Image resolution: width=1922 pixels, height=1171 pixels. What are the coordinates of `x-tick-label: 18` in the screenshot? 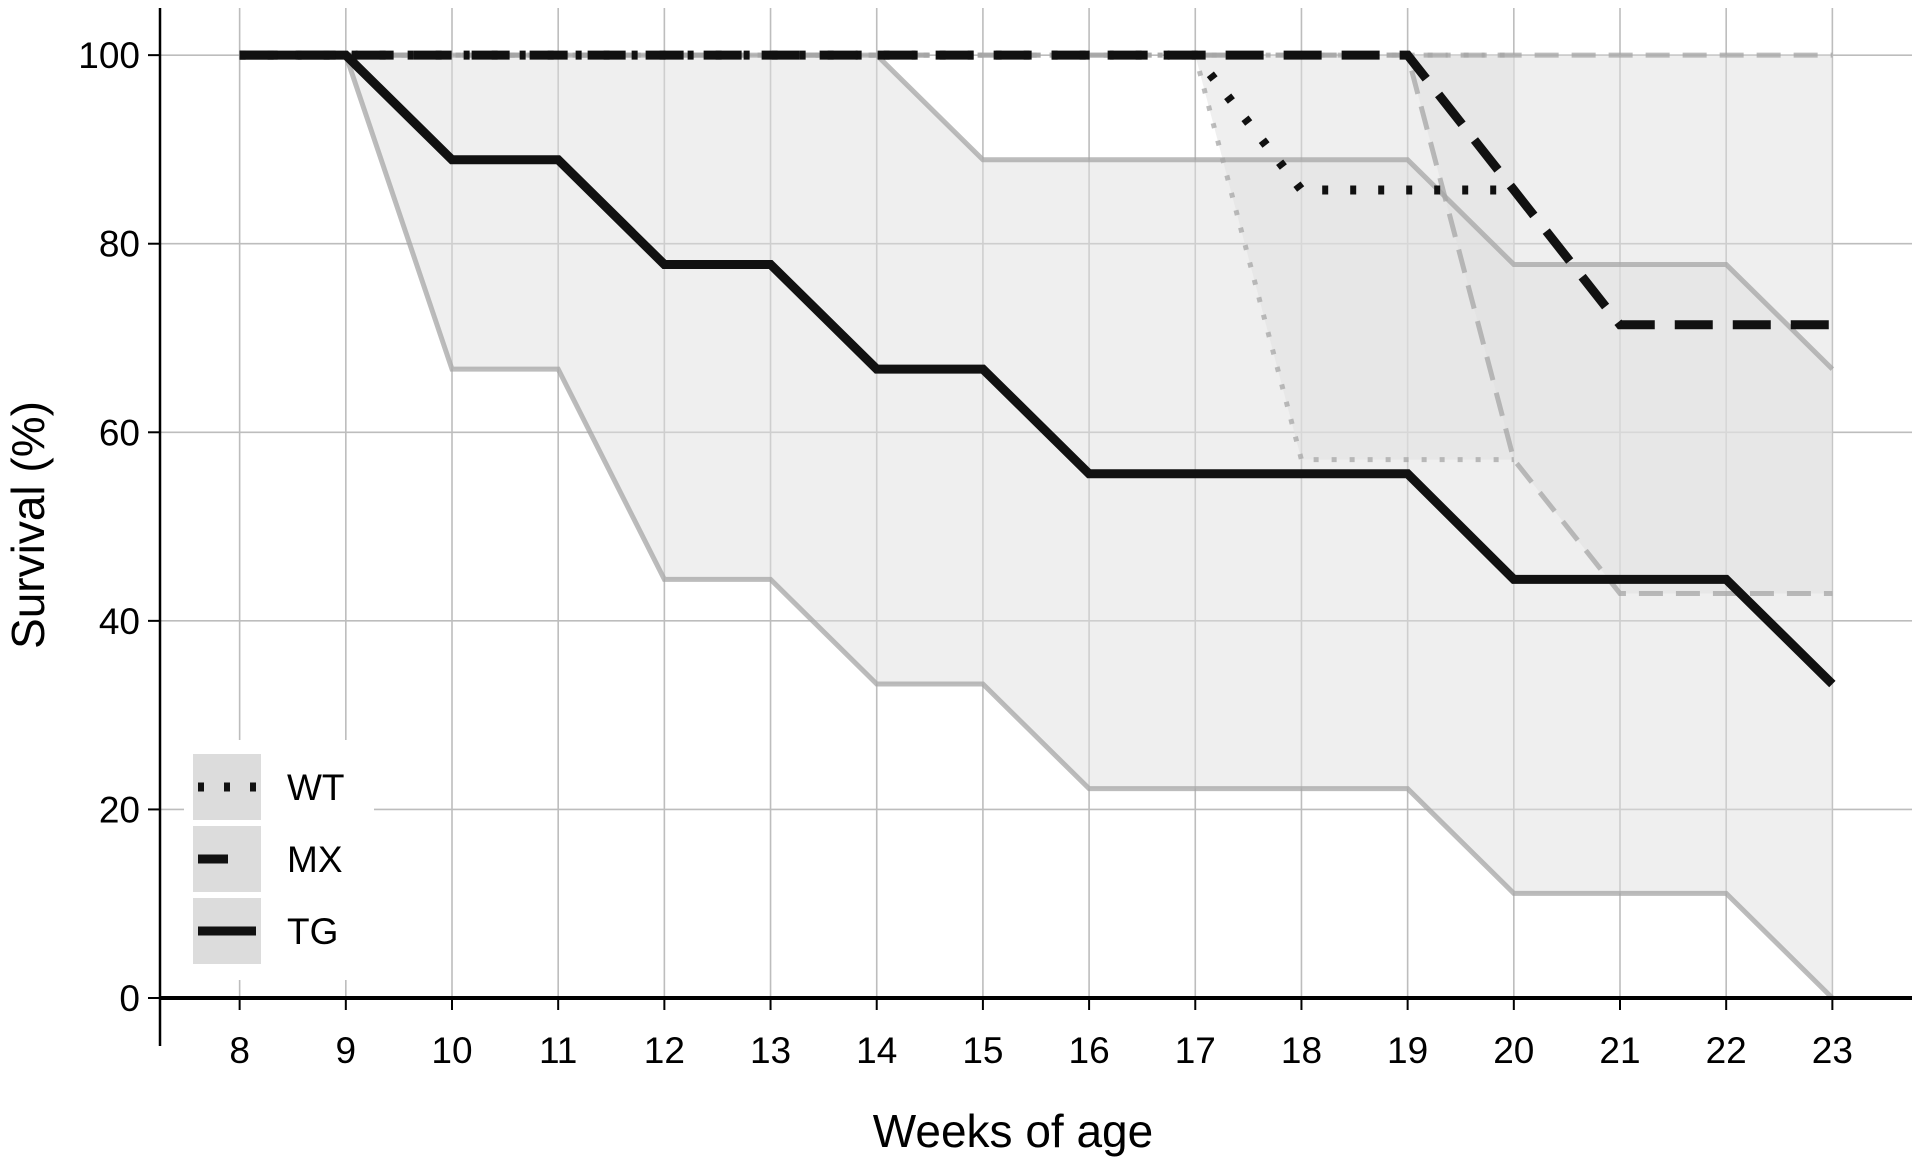 It's located at (1301, 1050).